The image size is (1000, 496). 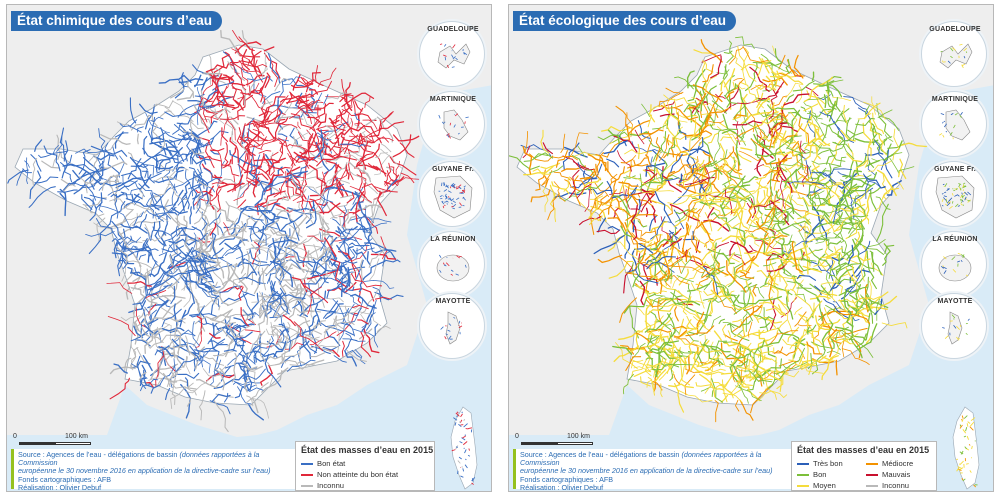 I want to click on inset-guyane: GUYANE Fr., so click(x=954, y=194).